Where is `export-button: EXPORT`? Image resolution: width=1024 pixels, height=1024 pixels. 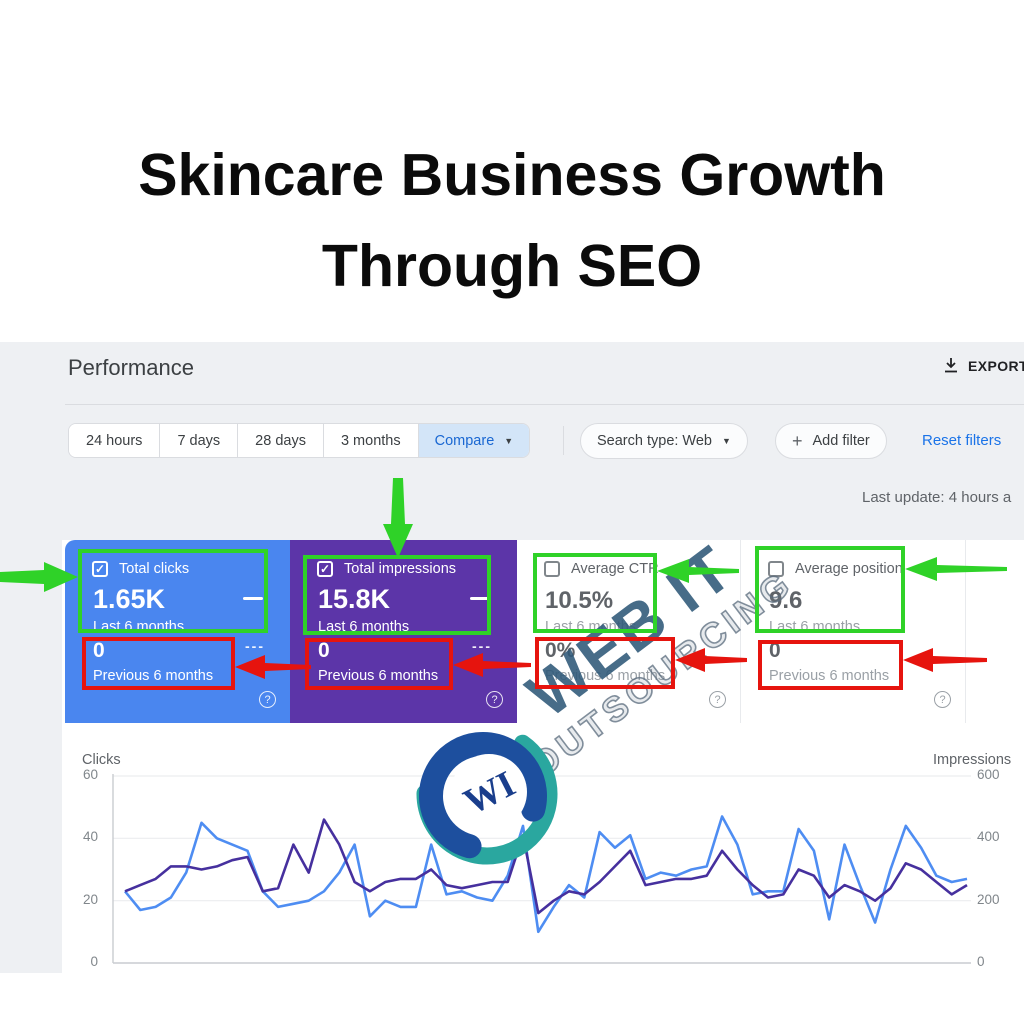 export-button: EXPORT is located at coordinates (983, 365).